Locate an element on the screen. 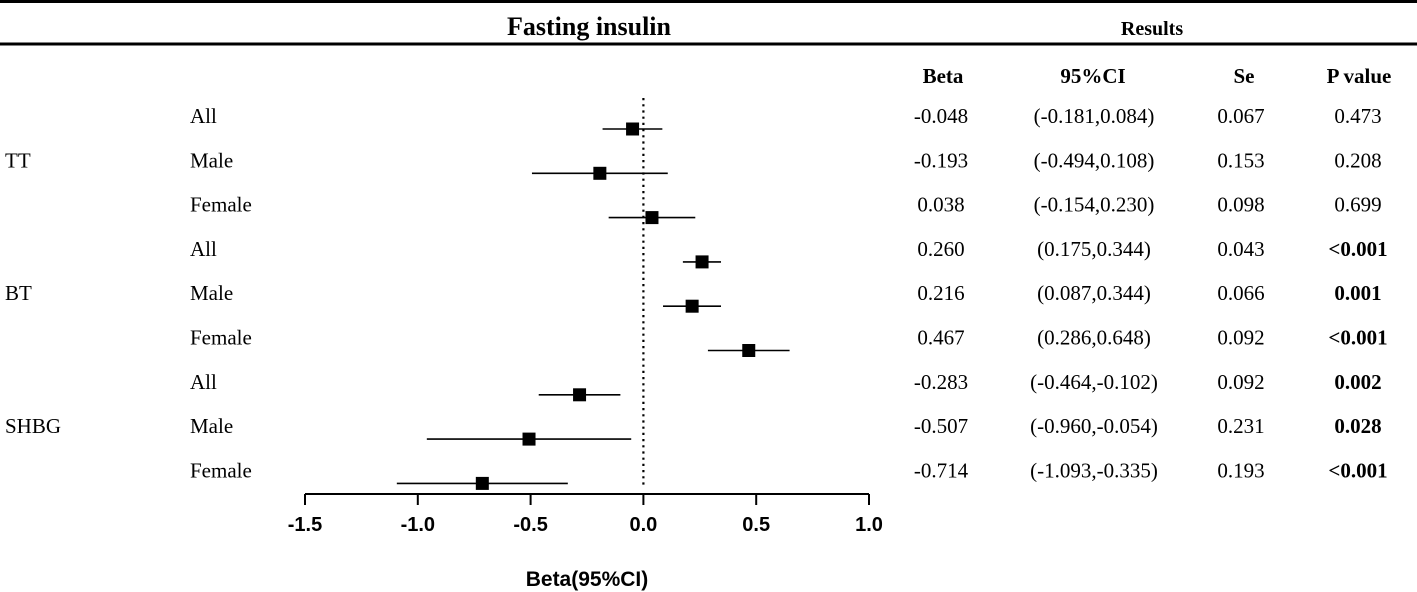 This screenshot has width=1417, height=592. ci-value: (0.286,0.648) is located at coordinates (1094, 338).